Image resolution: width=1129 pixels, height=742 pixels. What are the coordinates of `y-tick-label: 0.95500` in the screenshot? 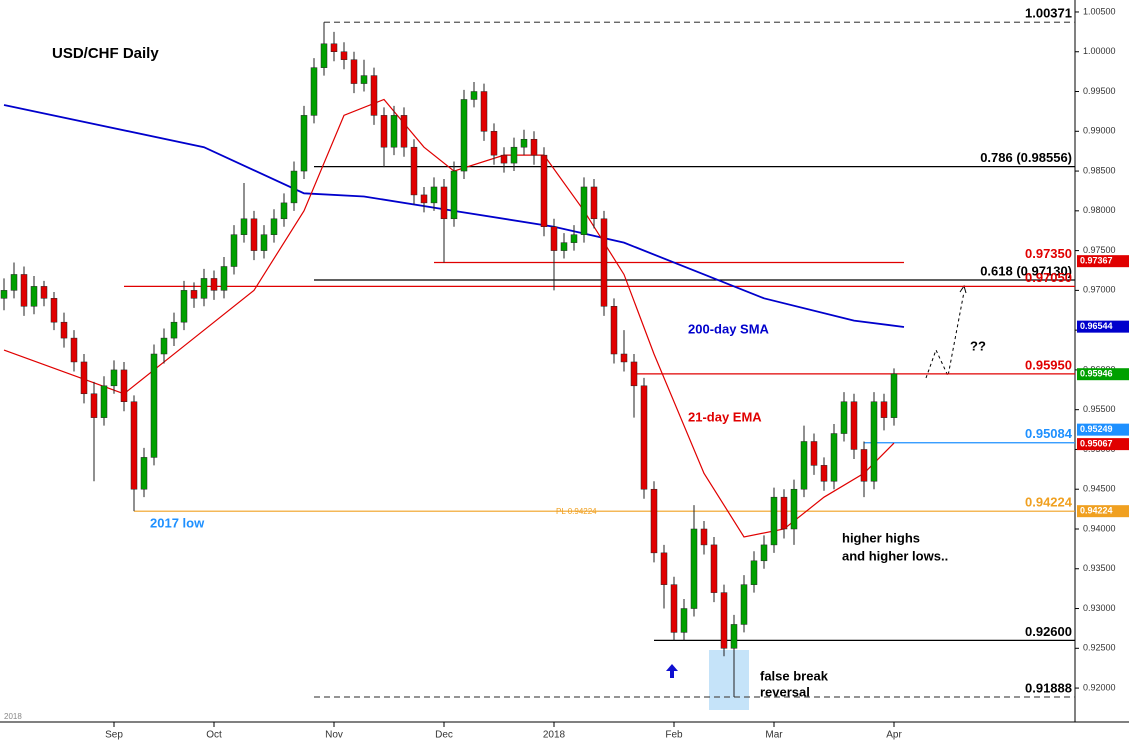 It's located at (1099, 409).